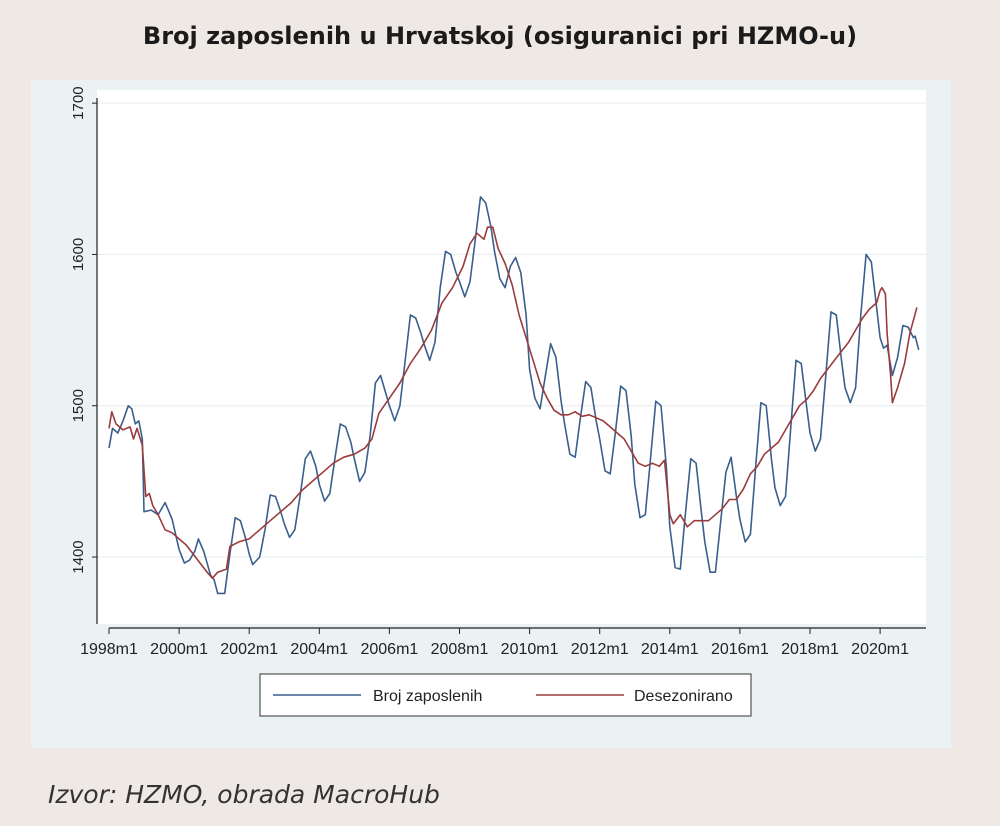  What do you see at coordinates (244, 794) in the screenshot?
I see `source-note: Izvor: HZMO, obrada MacroHub` at bounding box center [244, 794].